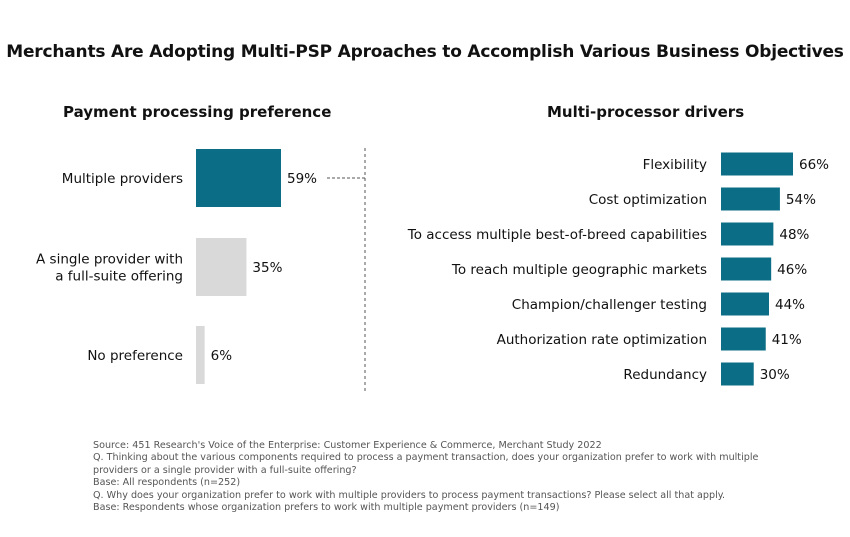  I want to click on preference-value-label: 59%, so click(302, 179).